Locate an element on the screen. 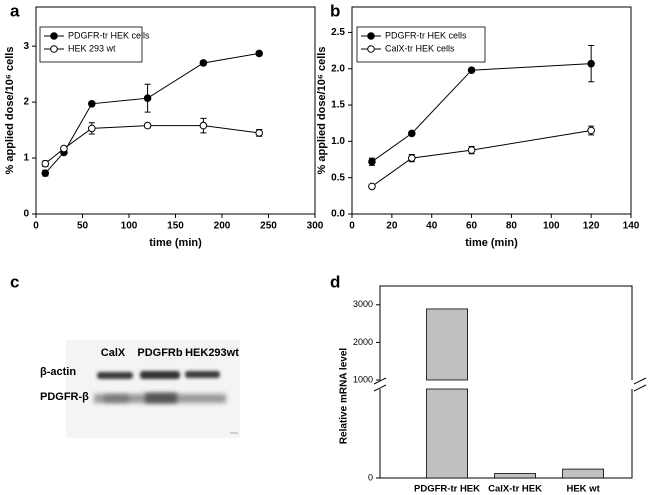 This screenshot has width=661, height=495. y-tick-label: 3000 is located at coordinates (363, 304).